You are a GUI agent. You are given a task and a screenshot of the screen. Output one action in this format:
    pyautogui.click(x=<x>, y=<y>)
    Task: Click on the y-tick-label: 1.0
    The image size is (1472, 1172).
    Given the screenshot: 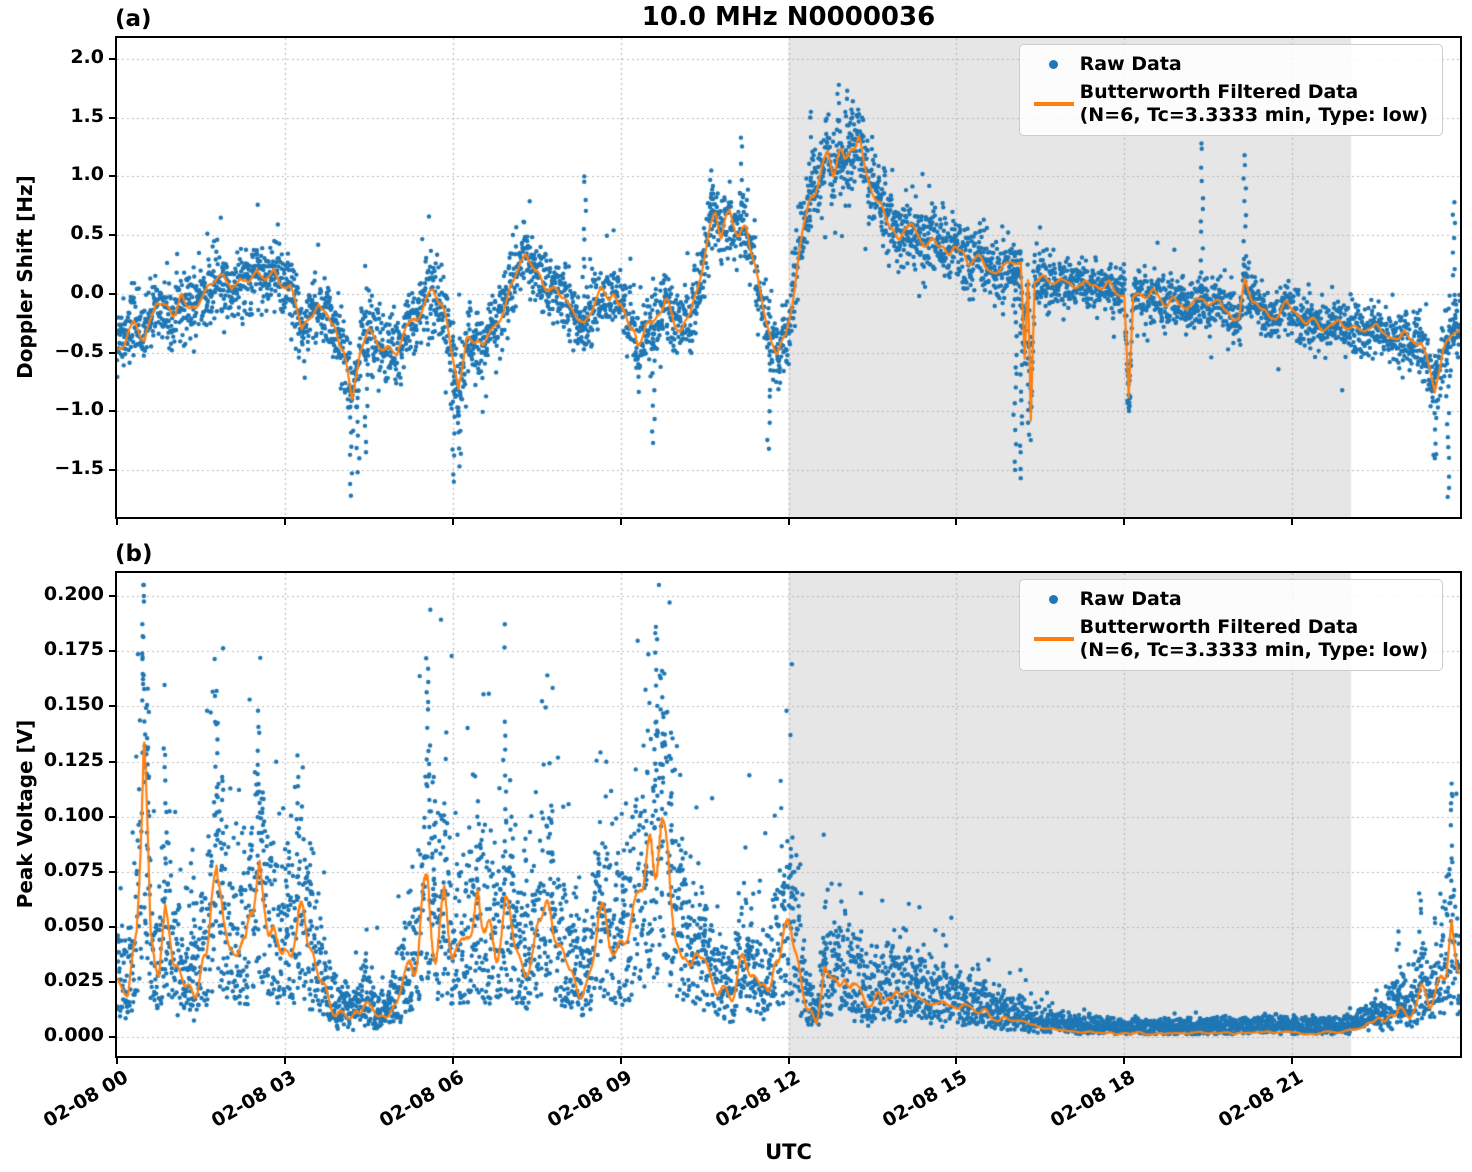 What is the action you would take?
    pyautogui.click(x=87, y=174)
    